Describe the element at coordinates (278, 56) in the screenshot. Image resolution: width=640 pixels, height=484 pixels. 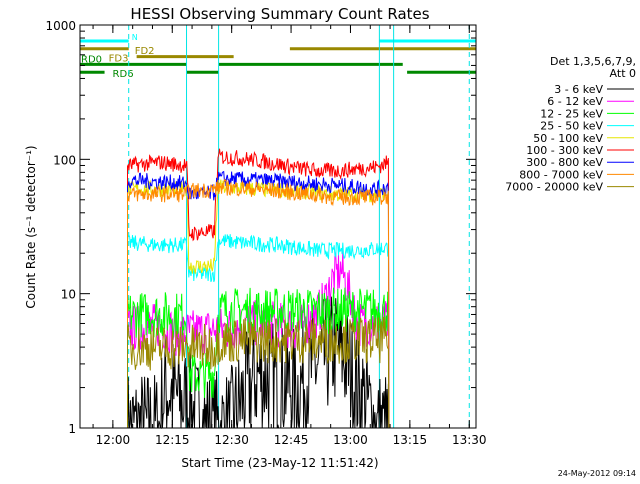
I see `flag-bars: N FD2 FD3 RD0 RD6` at that location.